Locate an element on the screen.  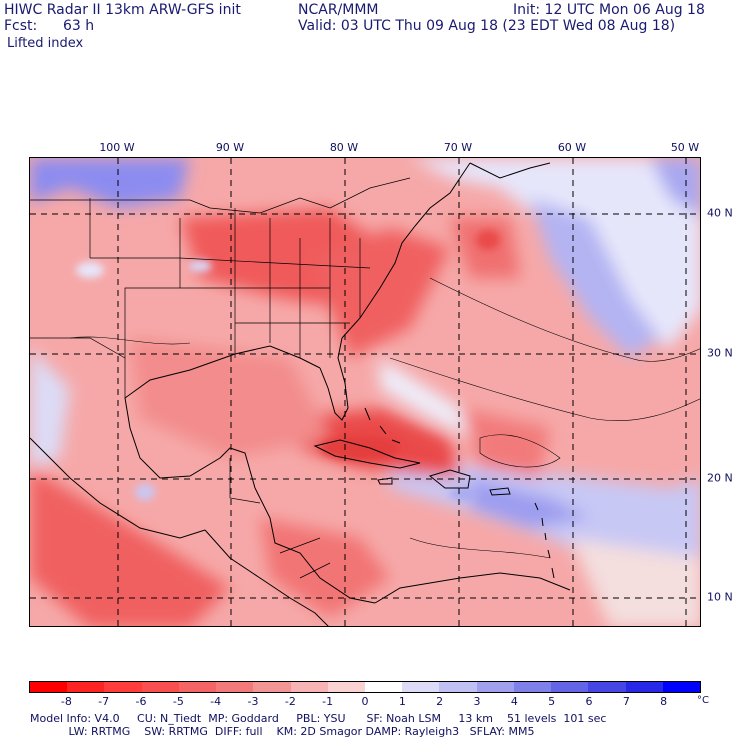
colorbar-tick-label: -3 is located at coordinates (253, 701).